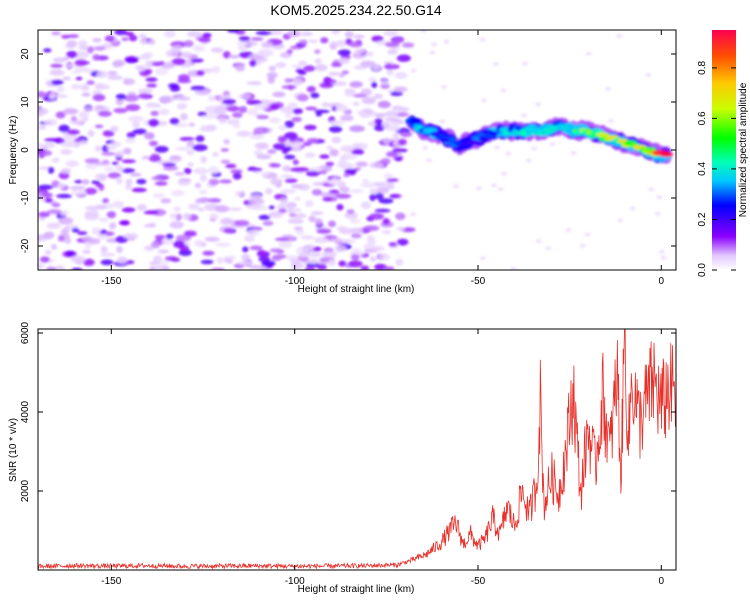 This screenshot has height=600, width=750. Describe the element at coordinates (25, 150) in the screenshot. I see `heatmap-y-tick-label: 0` at that location.